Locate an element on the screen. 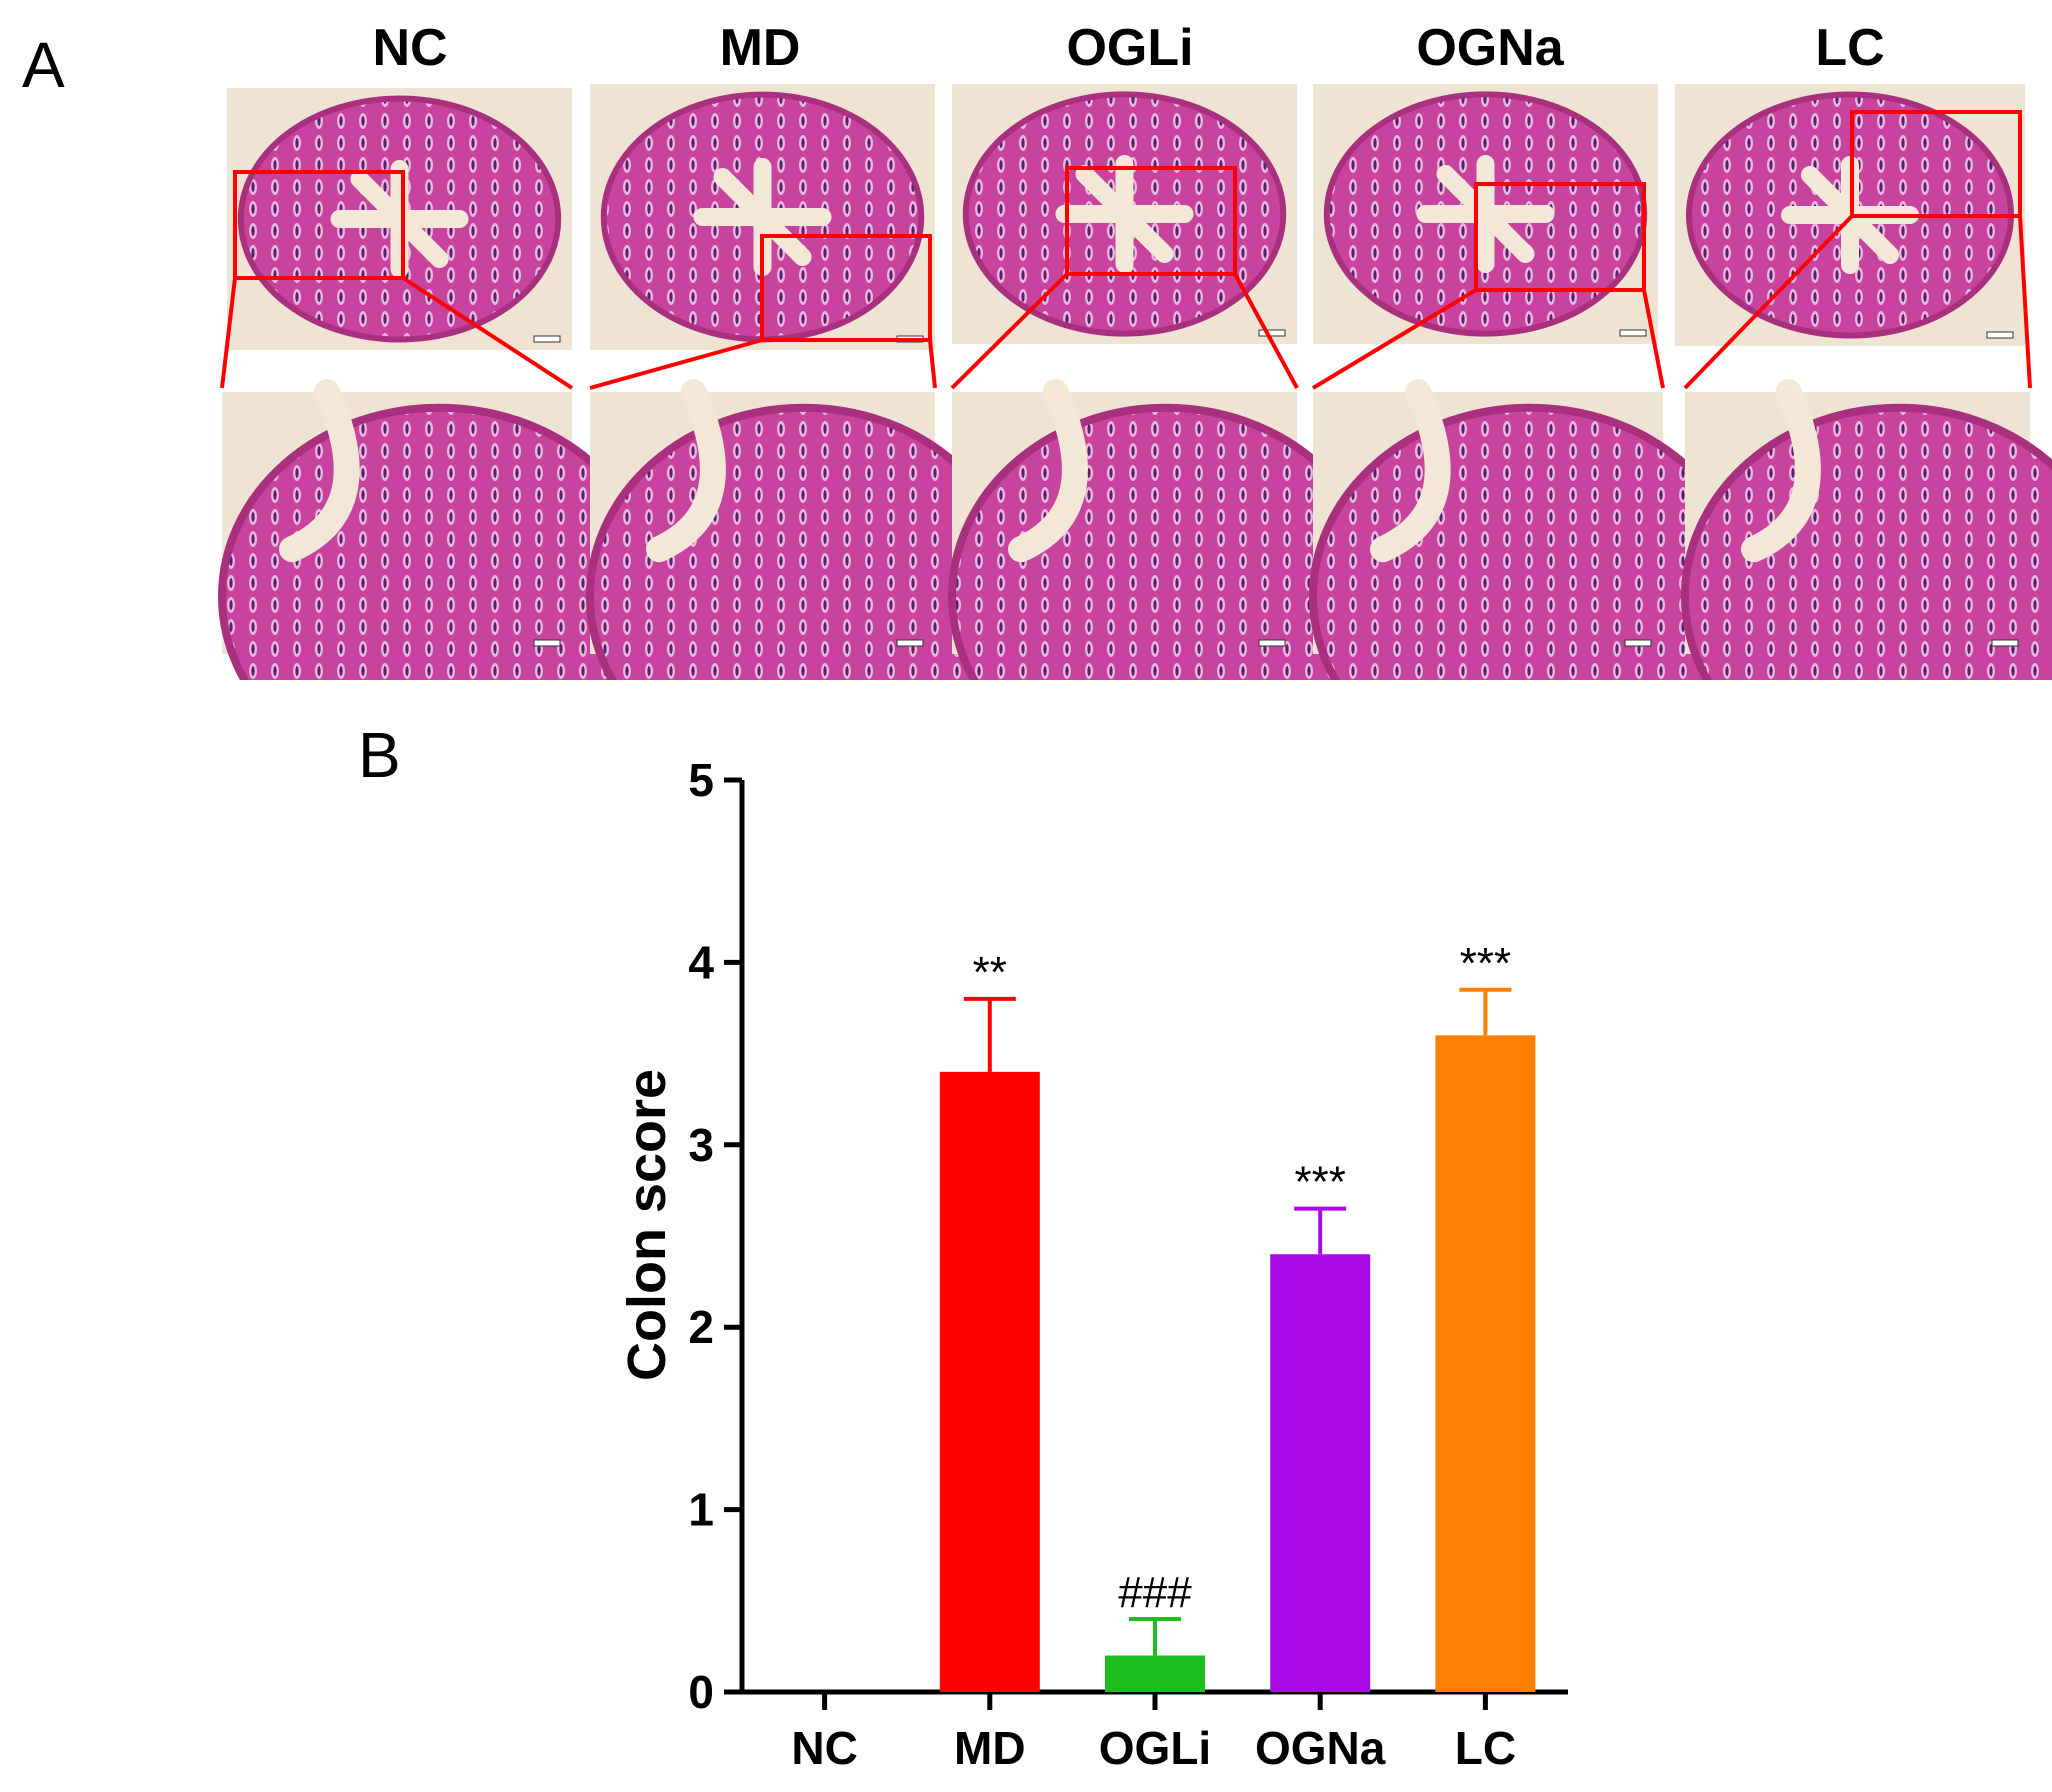 The width and height of the screenshot is (2052, 1792). group-label-ogli: OGLi is located at coordinates (1130, 48).